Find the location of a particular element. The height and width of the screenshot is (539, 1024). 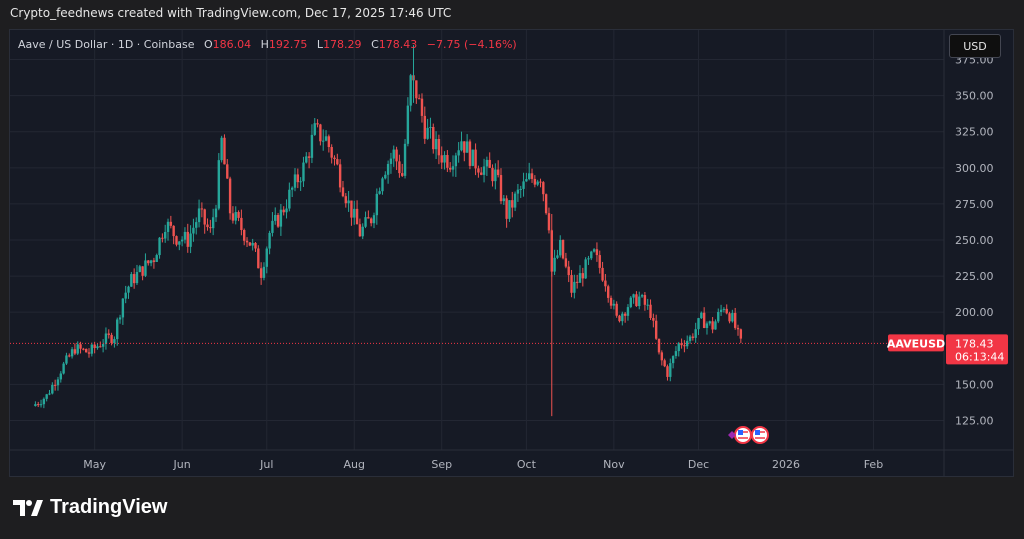

currency-button: USD is located at coordinates (975, 46).